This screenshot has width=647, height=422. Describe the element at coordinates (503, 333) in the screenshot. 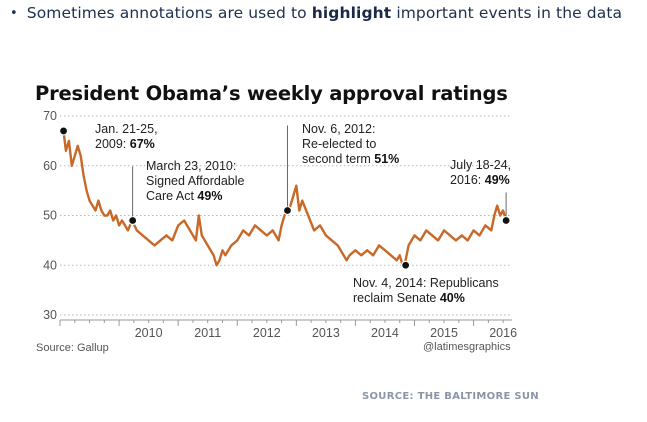

I see `x-tick-label: 2016` at that location.